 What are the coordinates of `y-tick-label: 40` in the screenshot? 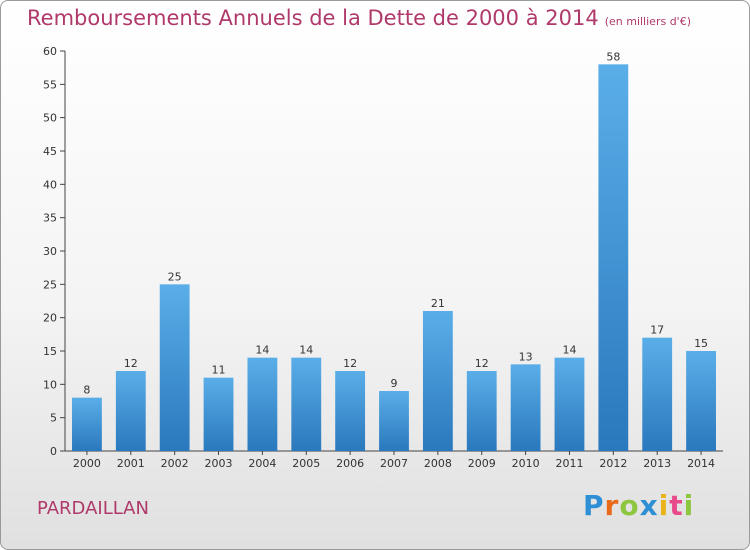 It's located at (50, 184).